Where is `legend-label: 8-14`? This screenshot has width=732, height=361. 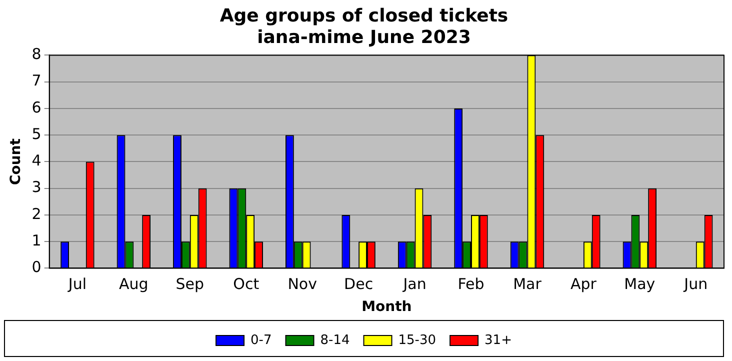
legend-label: 8-14 is located at coordinates (335, 340).